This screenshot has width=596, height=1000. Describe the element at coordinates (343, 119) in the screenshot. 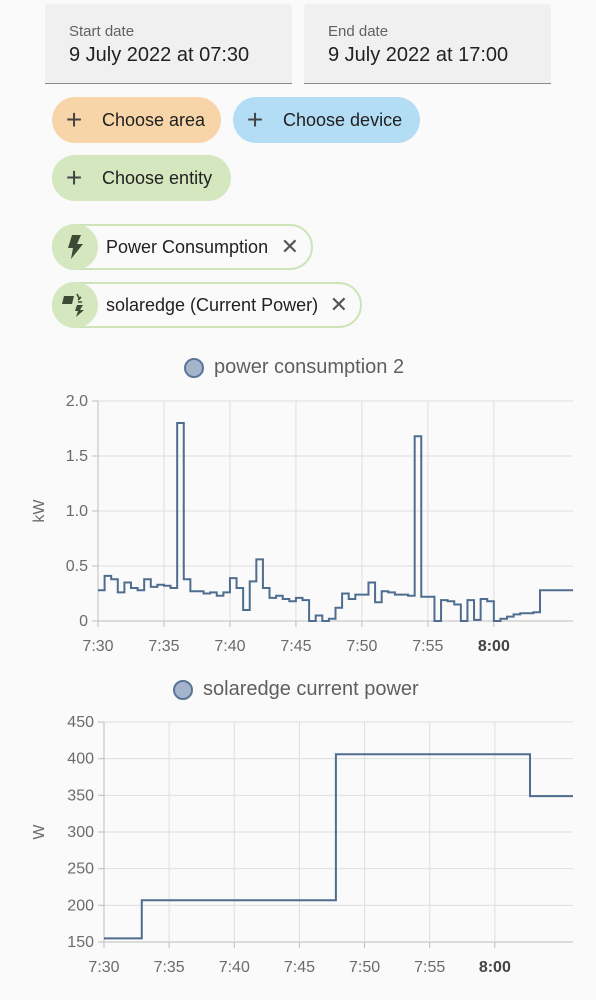

I see `choose-device-label: Choose device` at that location.